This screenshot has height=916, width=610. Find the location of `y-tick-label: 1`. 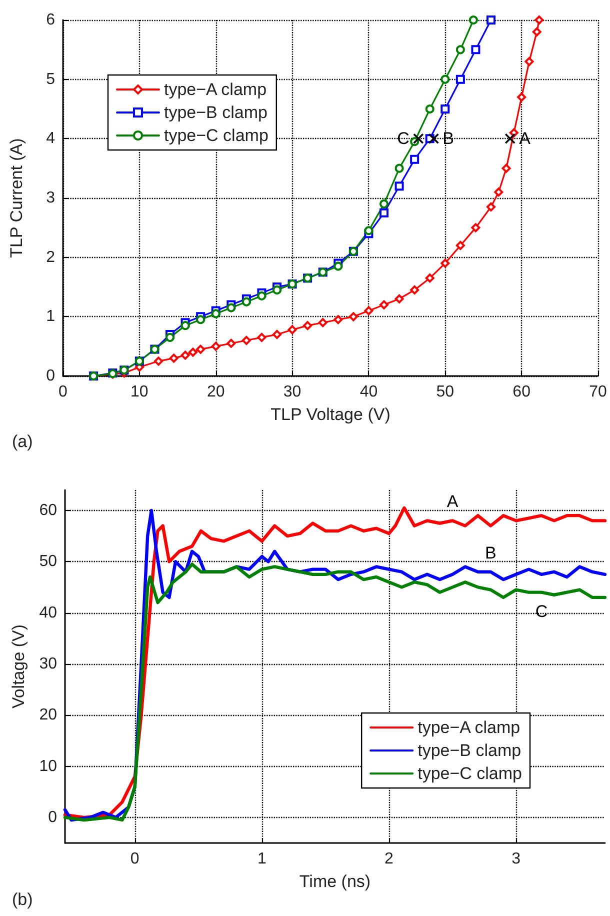

y-tick-label: 1 is located at coordinates (51, 317).